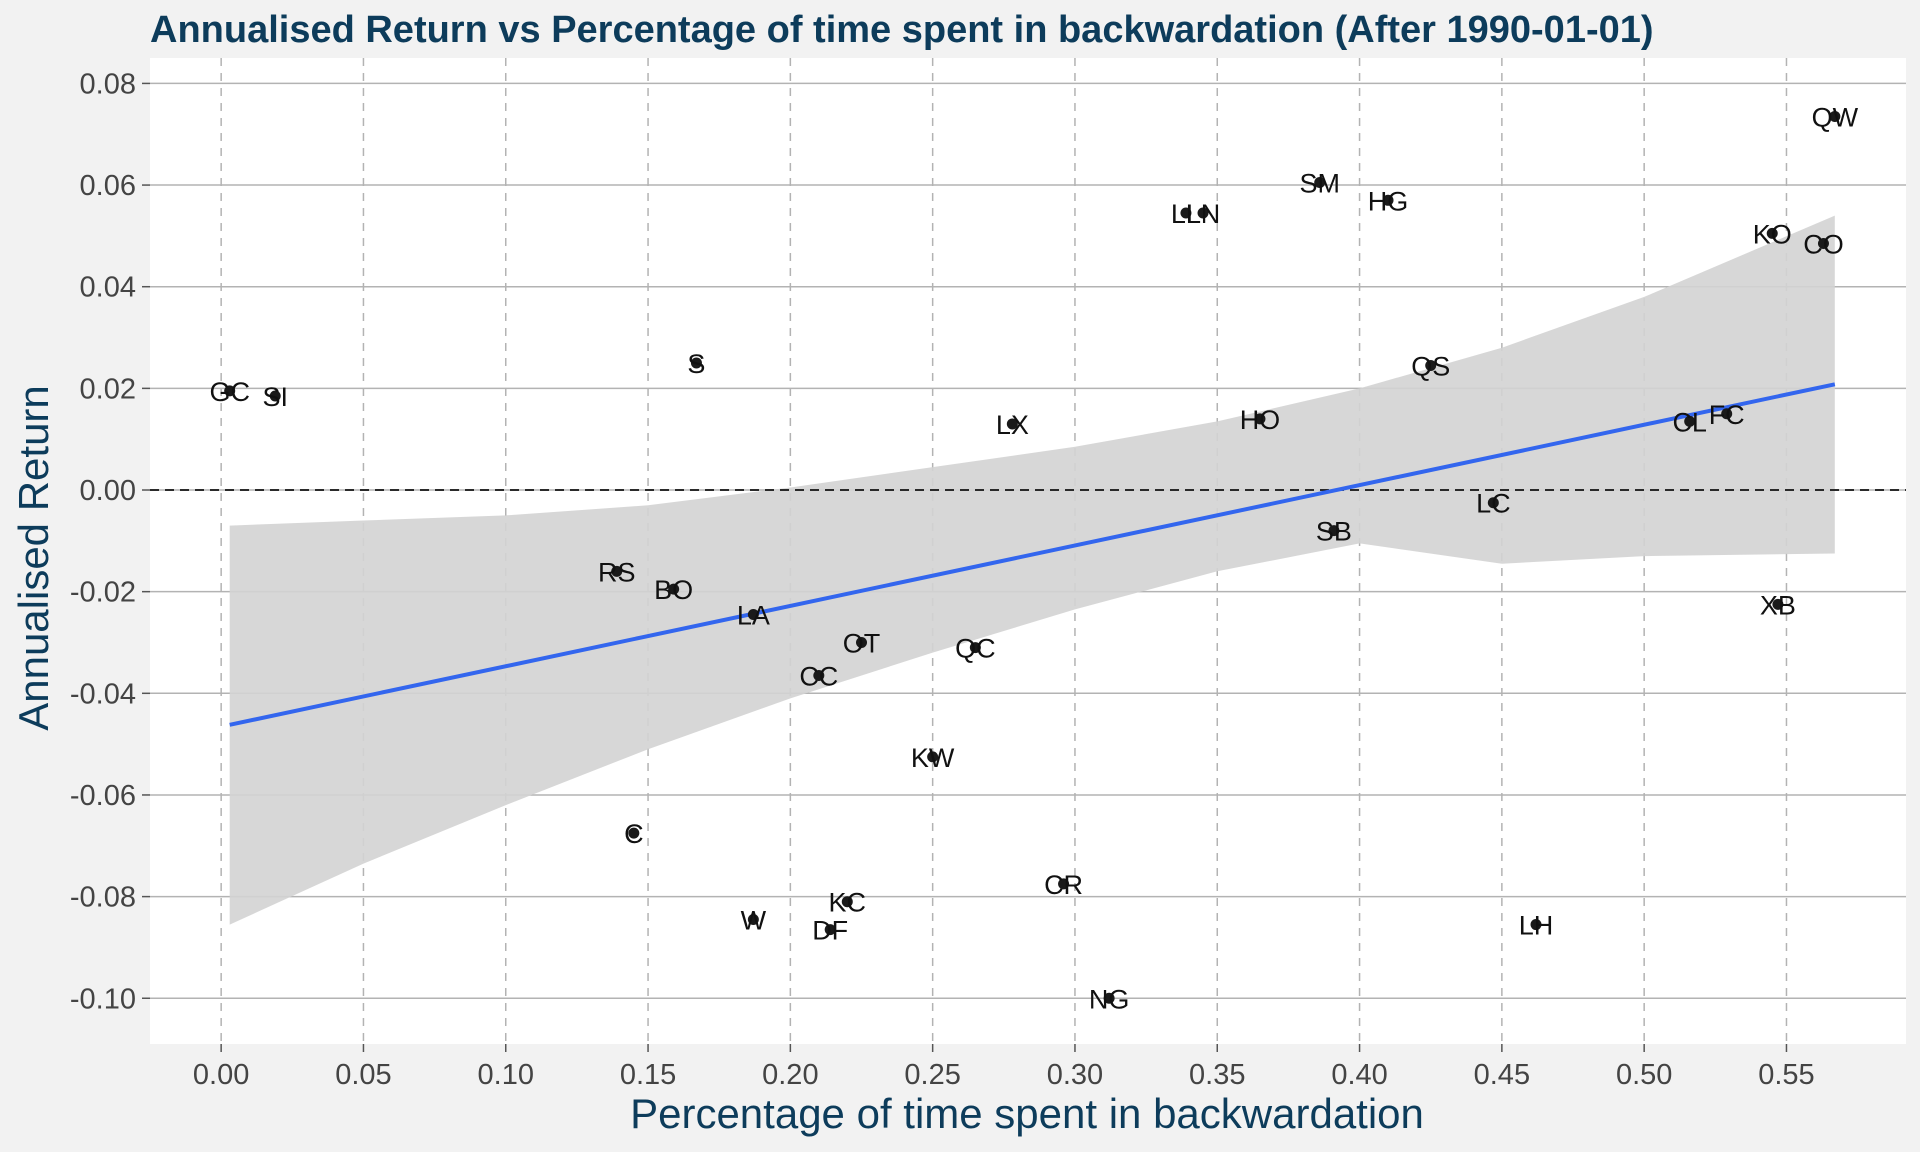 This screenshot has width=1920, height=1152. Describe the element at coordinates (1502, 1075) in the screenshot. I see `x-tick-label: 0.45` at that location.